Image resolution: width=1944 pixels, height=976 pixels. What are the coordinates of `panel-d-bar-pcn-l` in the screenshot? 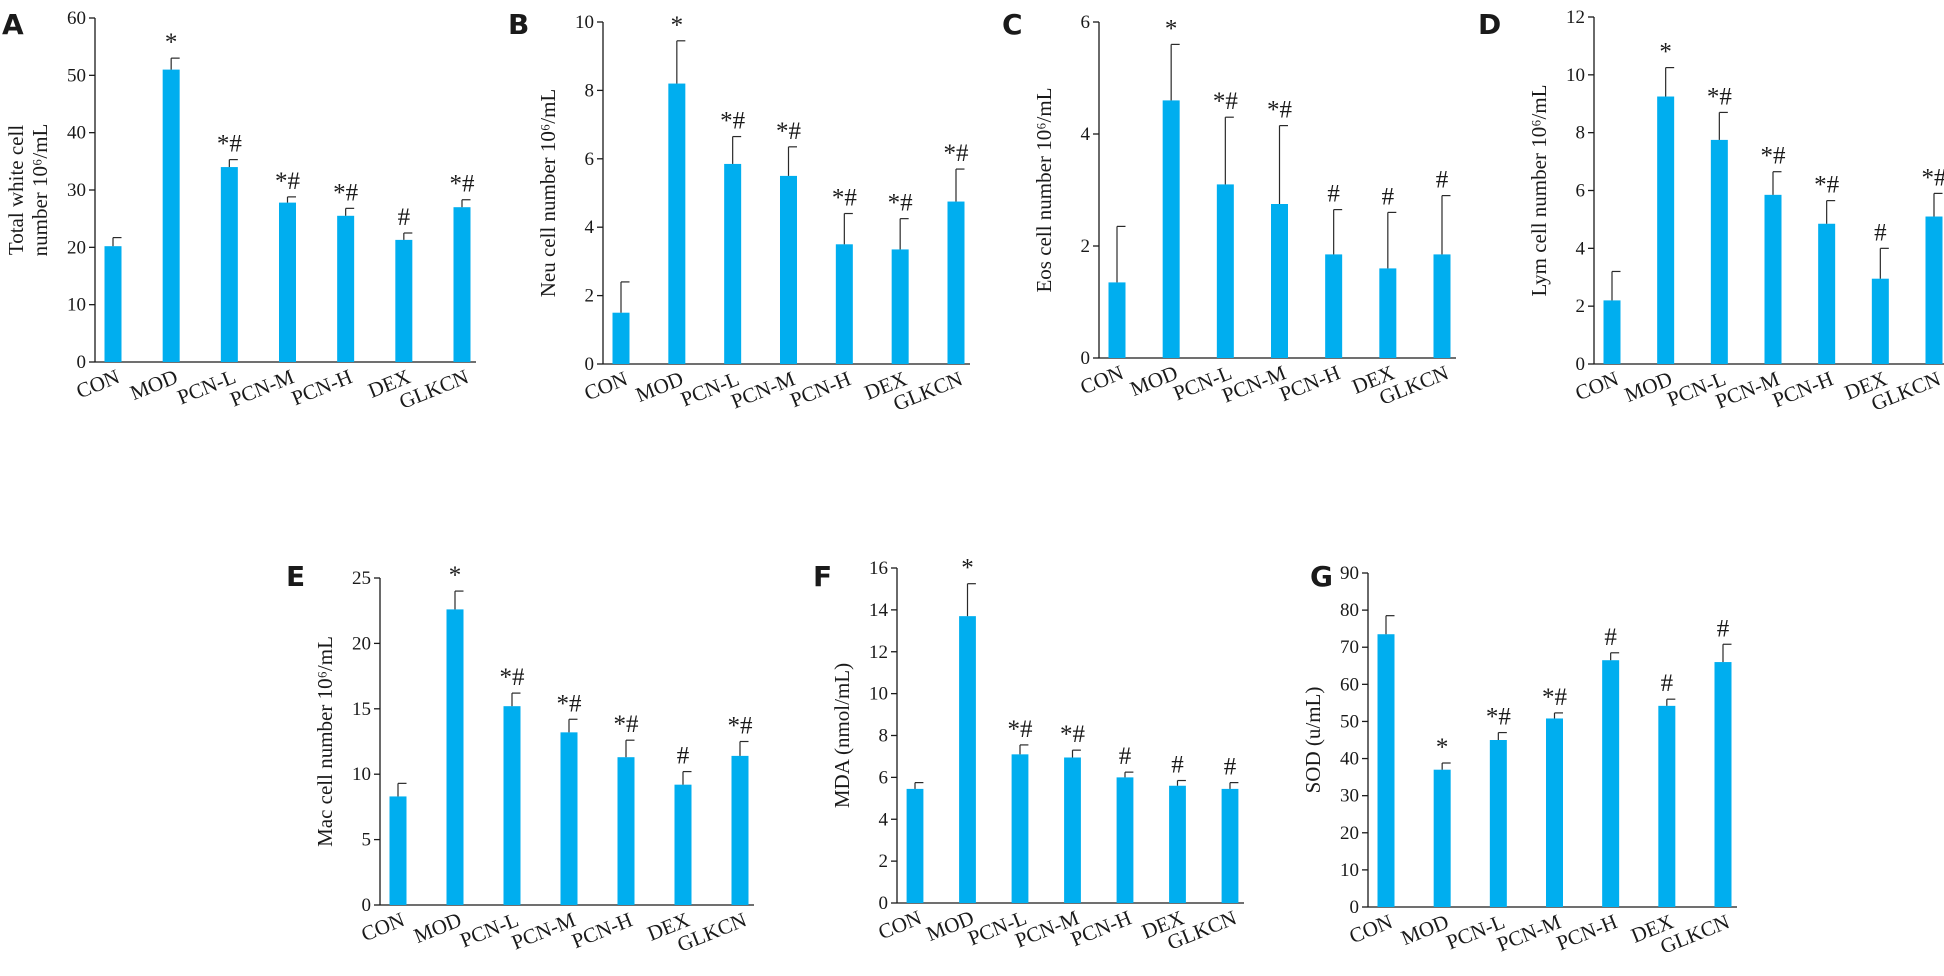 It's located at (1719, 251).